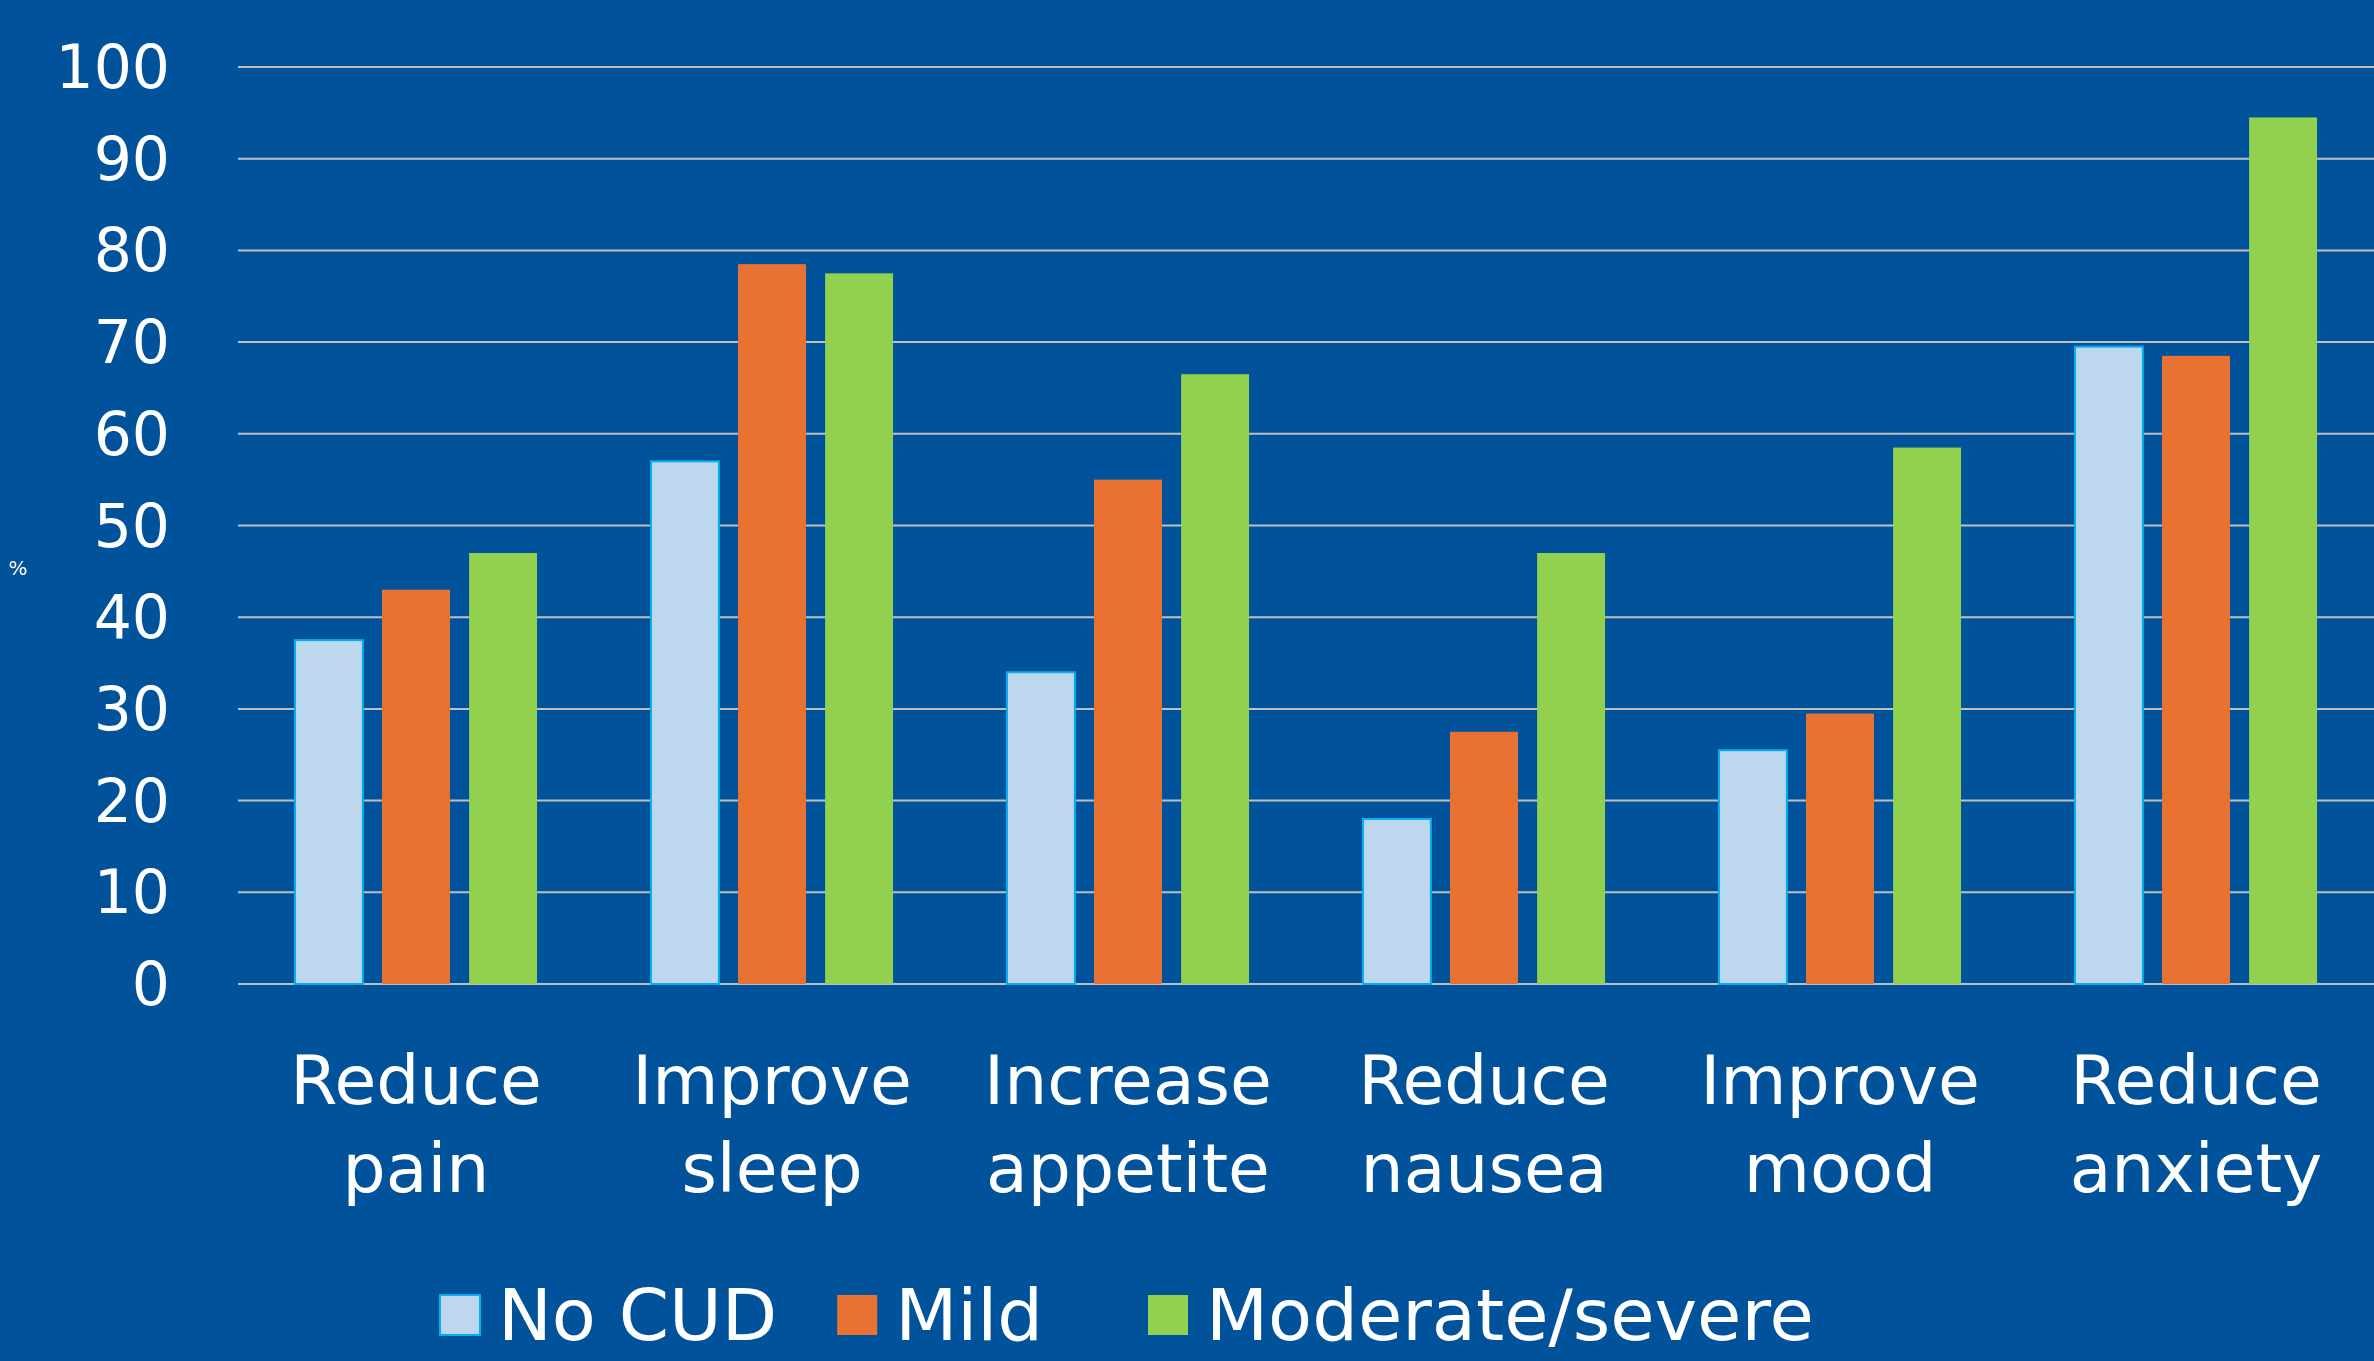 The height and width of the screenshot is (1361, 2374). What do you see at coordinates (150, 984) in the screenshot?
I see `y-tick-label: 0` at bounding box center [150, 984].